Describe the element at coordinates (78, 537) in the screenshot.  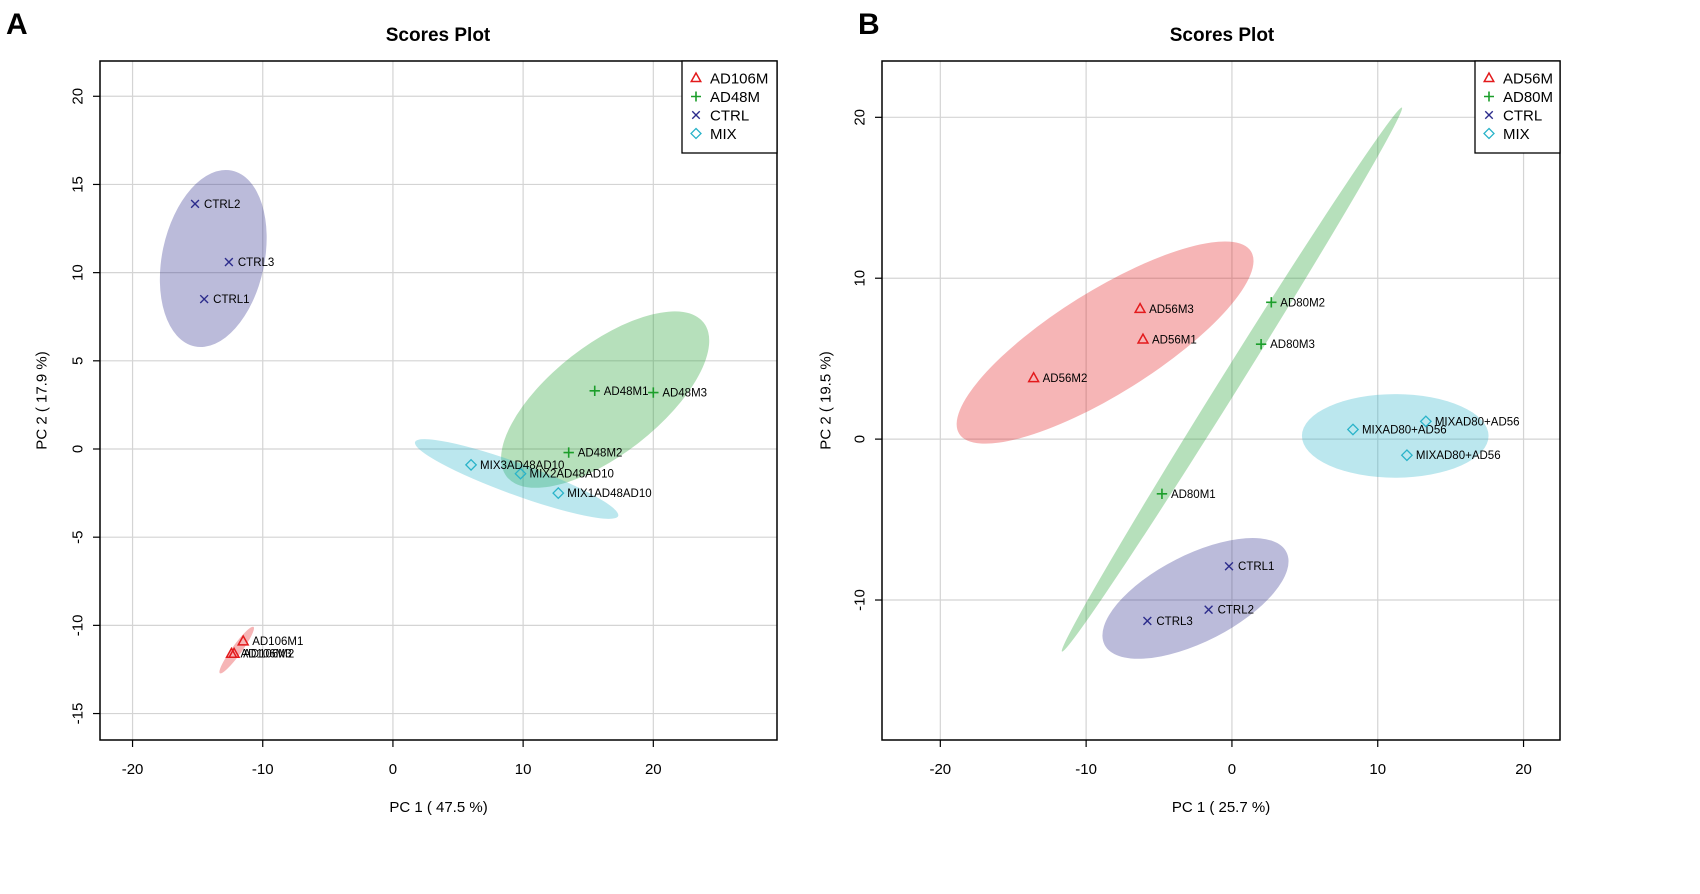
I see `y-tick-label: -5` at that location.